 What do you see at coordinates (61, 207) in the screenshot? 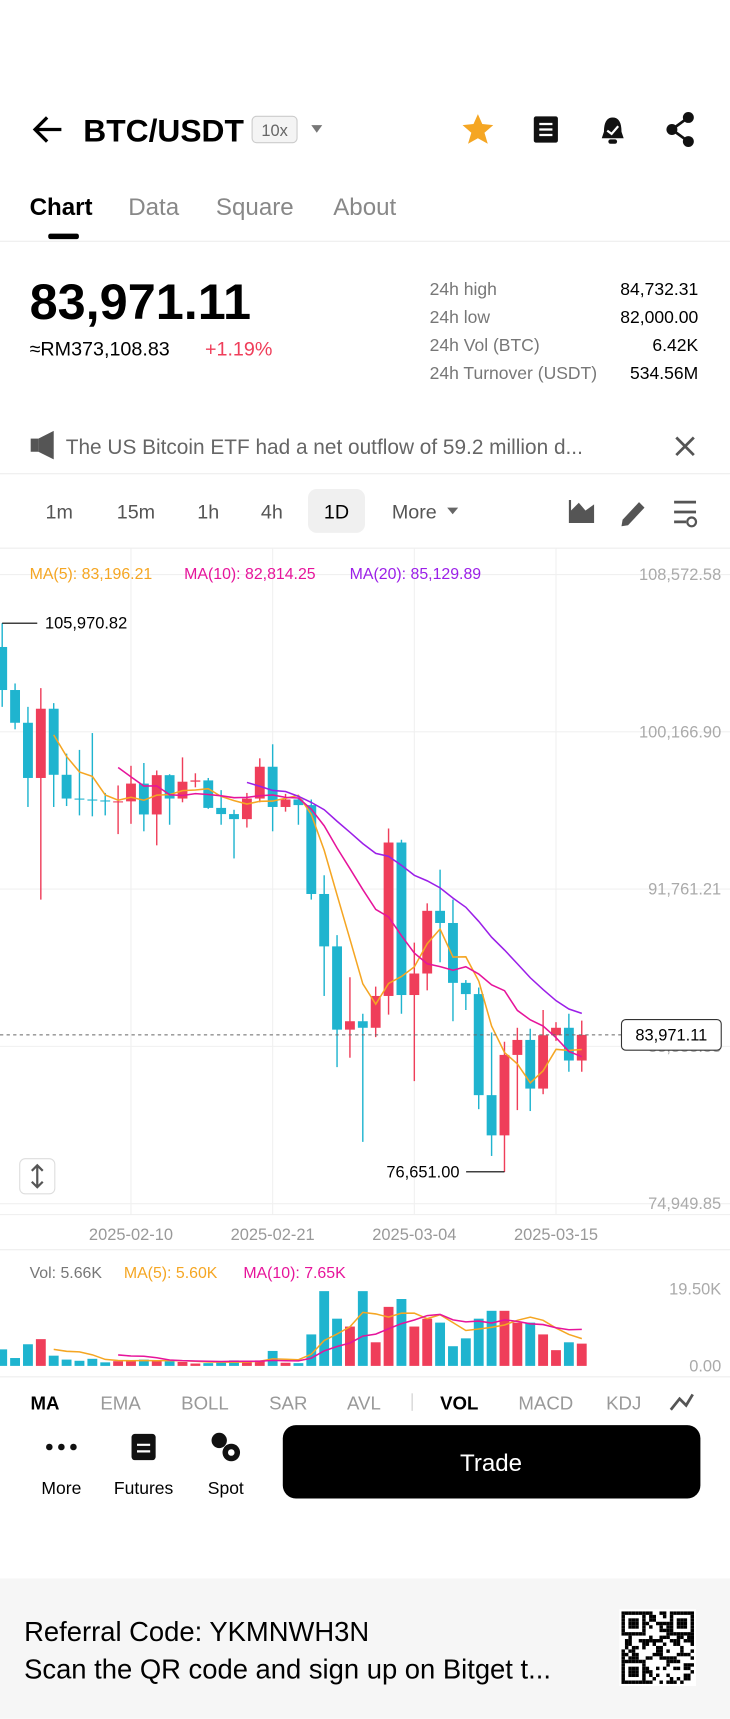
I see `tab: Chart` at bounding box center [61, 207].